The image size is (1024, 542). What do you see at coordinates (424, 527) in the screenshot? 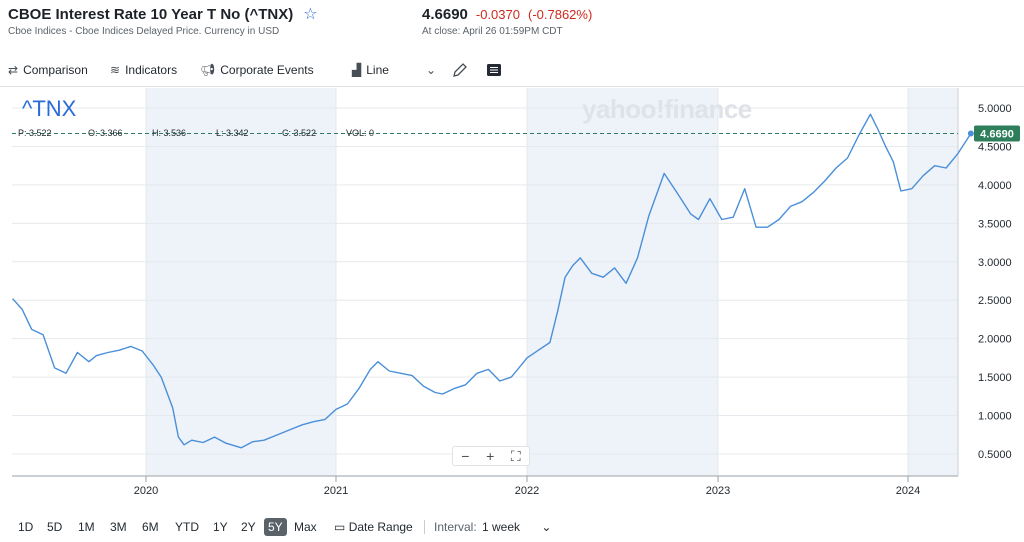
I see `range-divider` at bounding box center [424, 527].